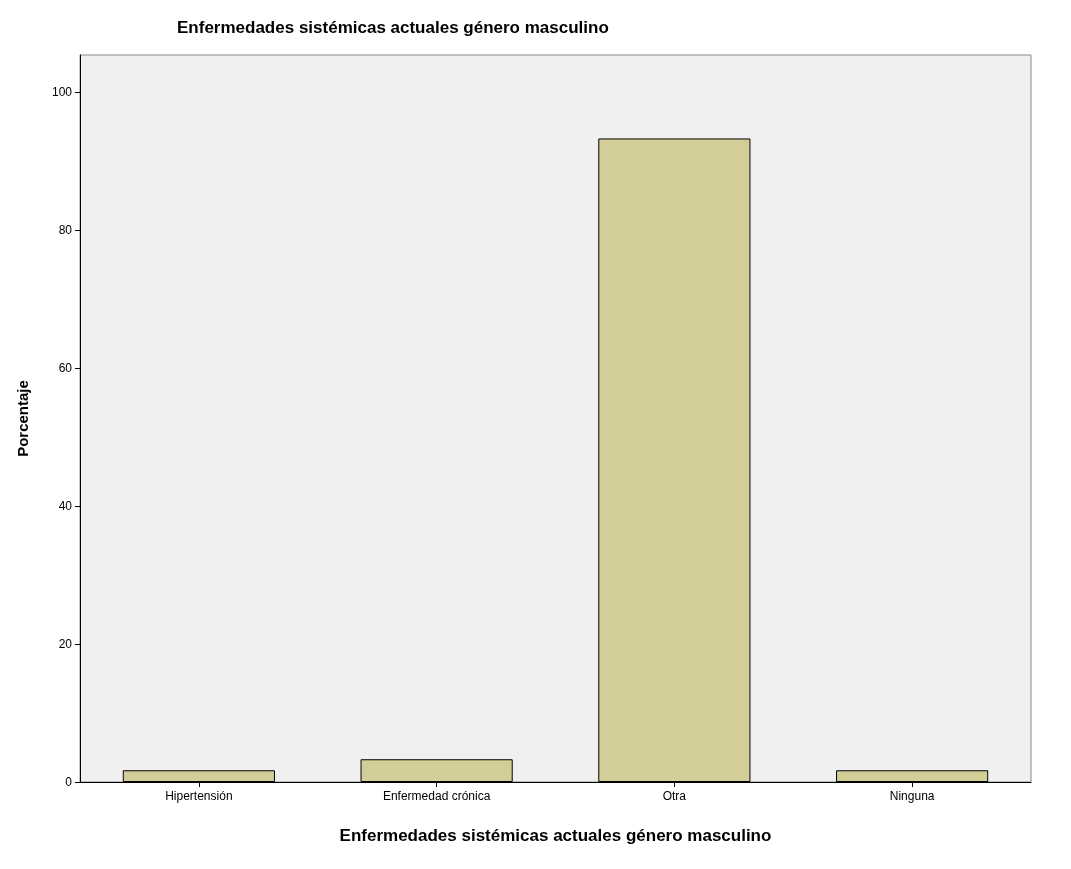  I want to click on y-tick-label: 100, so click(62, 92).